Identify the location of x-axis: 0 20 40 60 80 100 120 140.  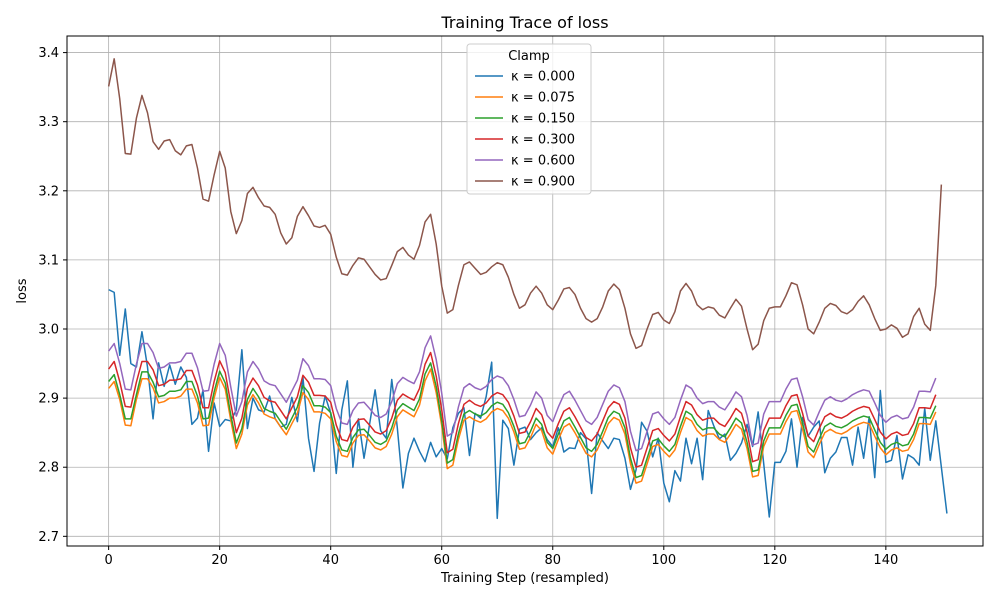
(501, 557).